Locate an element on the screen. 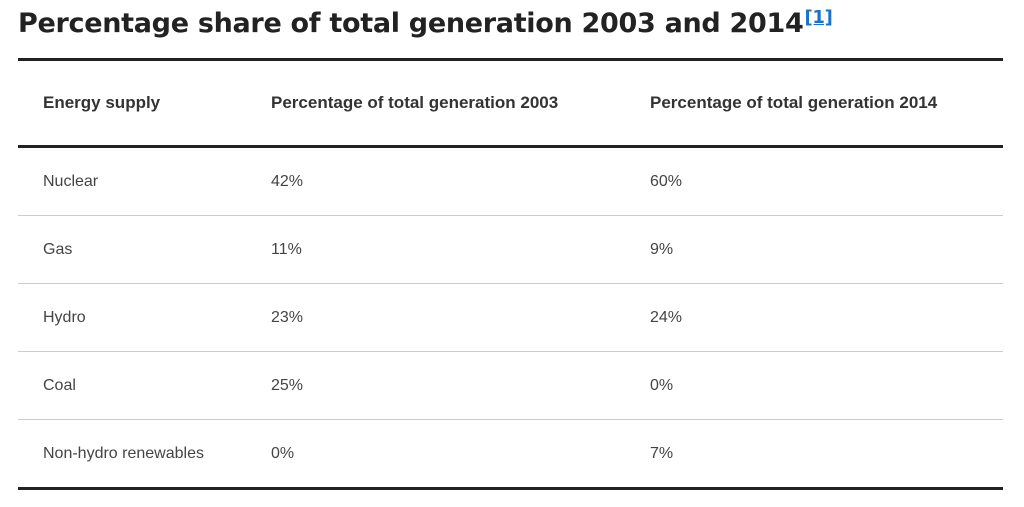 The height and width of the screenshot is (507, 1024). percentage-2014-cell: 24% is located at coordinates (814, 317).